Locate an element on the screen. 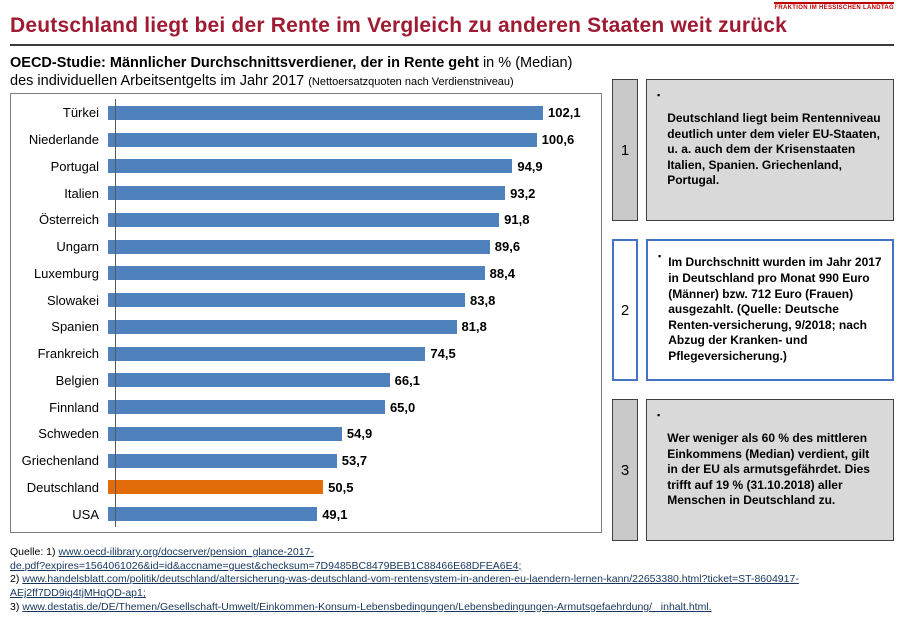  bar-row: Niederlande 100,6 is located at coordinates (304, 140).